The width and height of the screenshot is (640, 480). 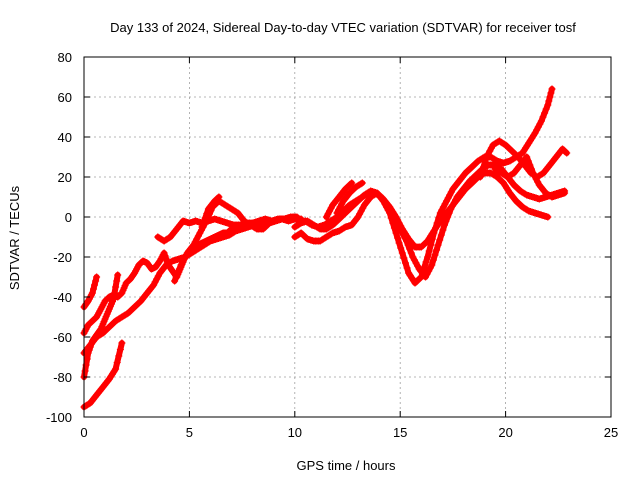 I want to click on x-tick-label: 0, so click(x=83, y=432).